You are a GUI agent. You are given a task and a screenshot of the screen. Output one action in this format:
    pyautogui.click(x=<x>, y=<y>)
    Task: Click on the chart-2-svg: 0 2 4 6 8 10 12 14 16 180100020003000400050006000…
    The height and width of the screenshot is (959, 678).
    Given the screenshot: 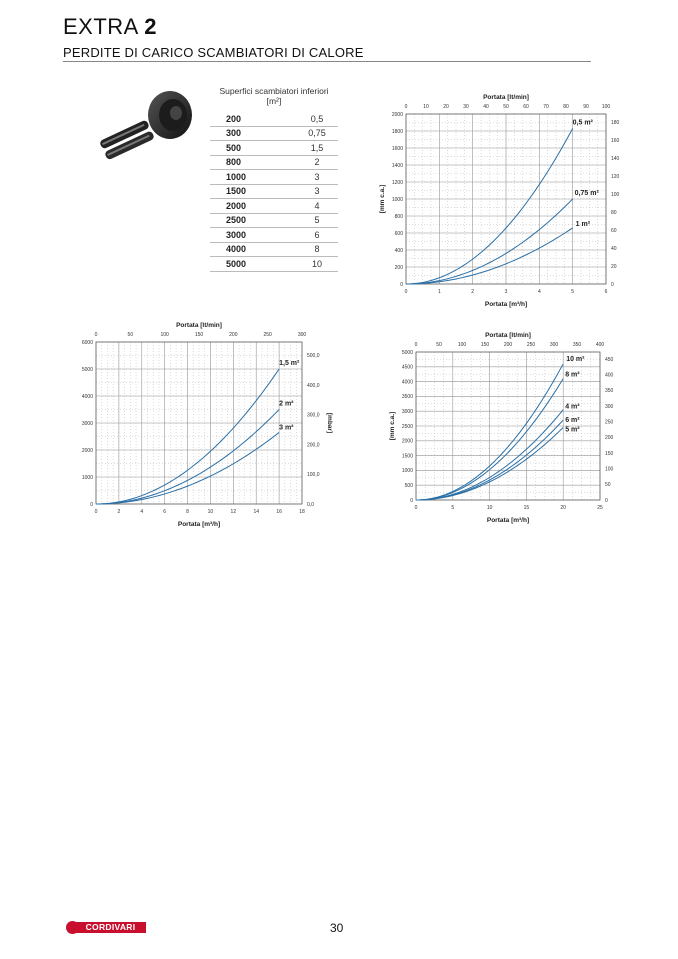 What is the action you would take?
    pyautogui.click(x=207, y=425)
    